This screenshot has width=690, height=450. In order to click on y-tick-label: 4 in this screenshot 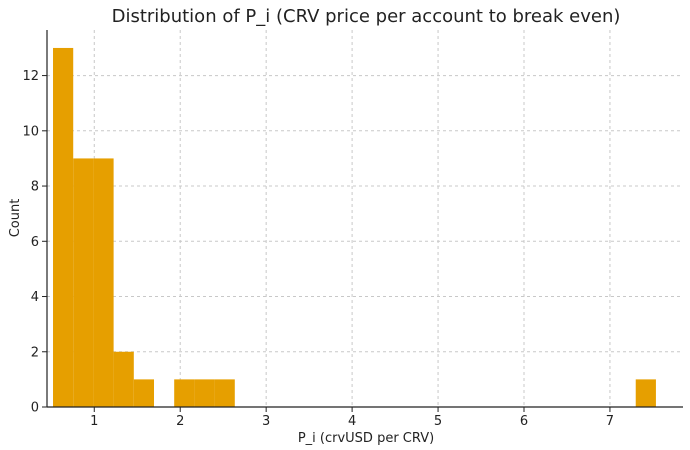, I will do `click(35, 297)`.